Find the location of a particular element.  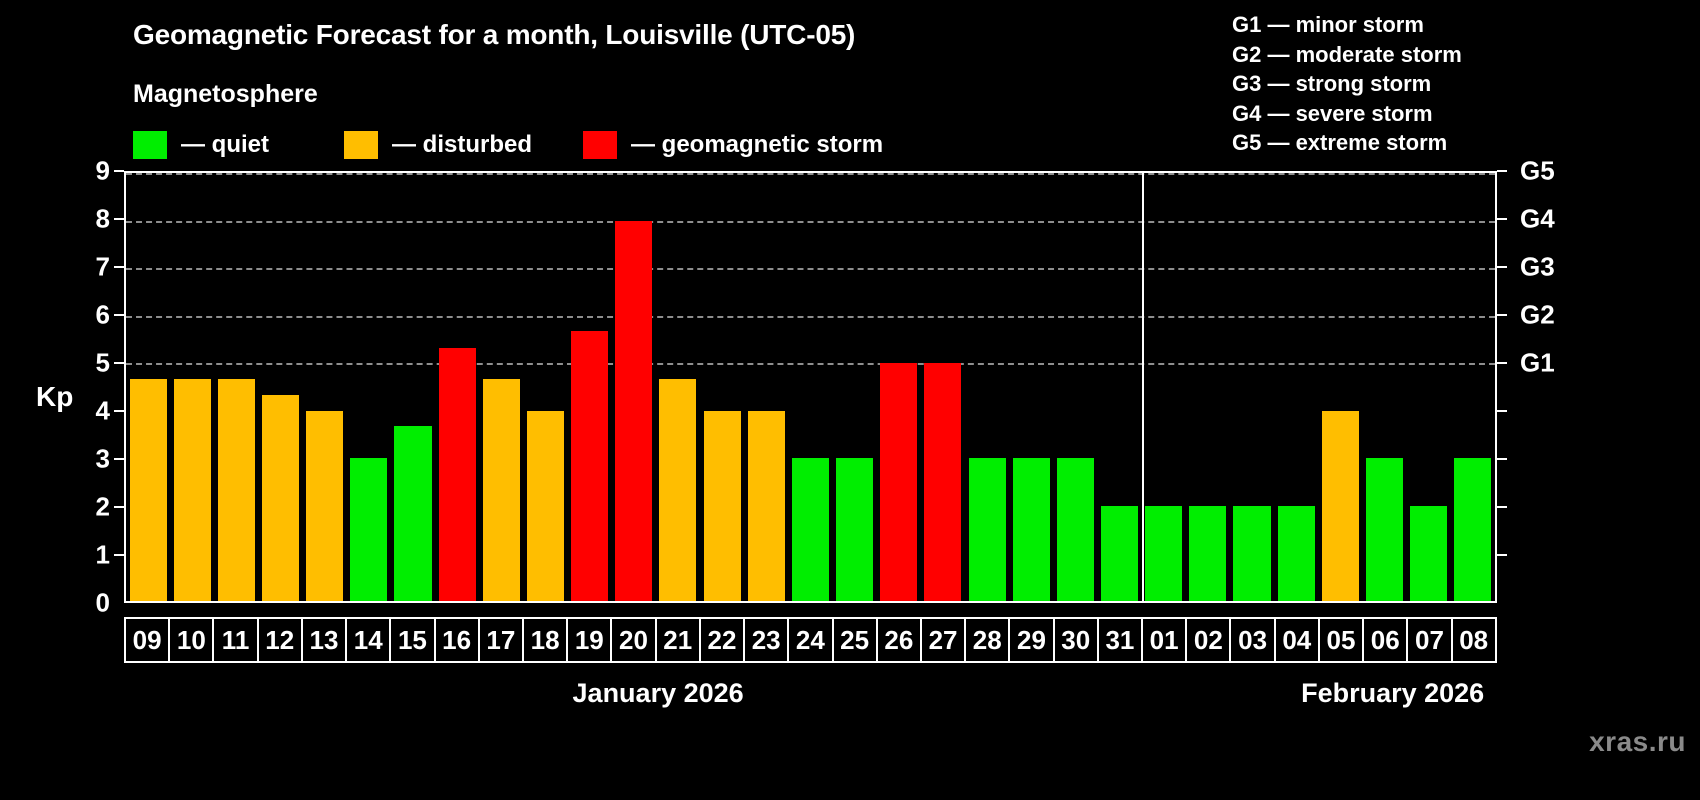

day-label-21: 21 is located at coordinates (677, 640).